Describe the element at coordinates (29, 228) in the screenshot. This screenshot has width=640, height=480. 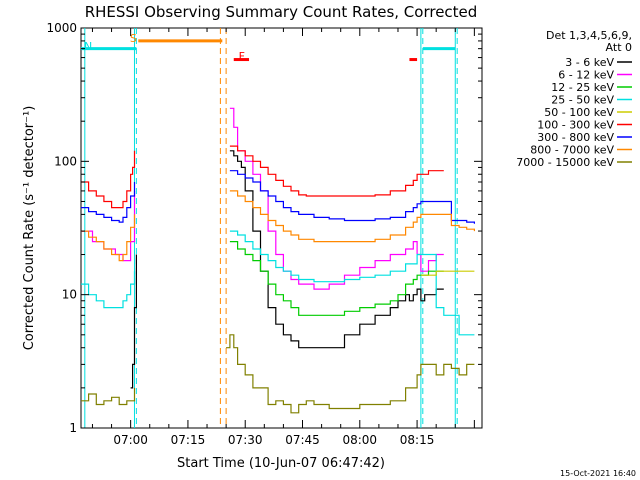
I see `y-axis-label: Corrected Count Rate (s⁻¹ detector⁻¹)` at that location.